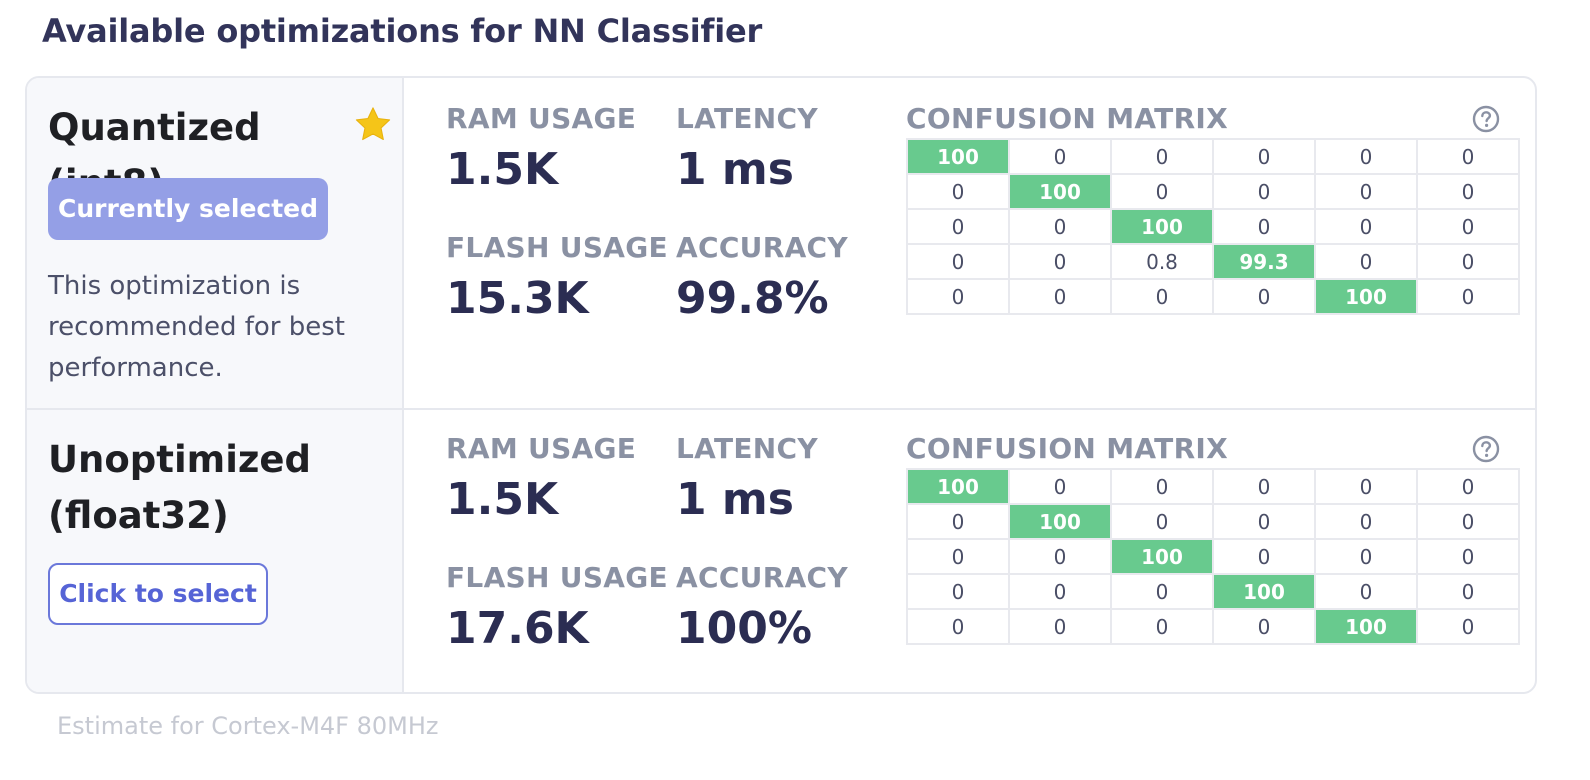  I want to click on star-icon, so click(373, 124).